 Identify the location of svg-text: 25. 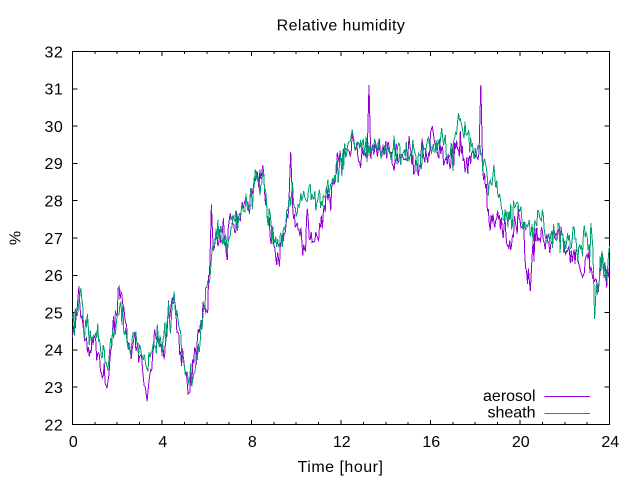
(54, 313).